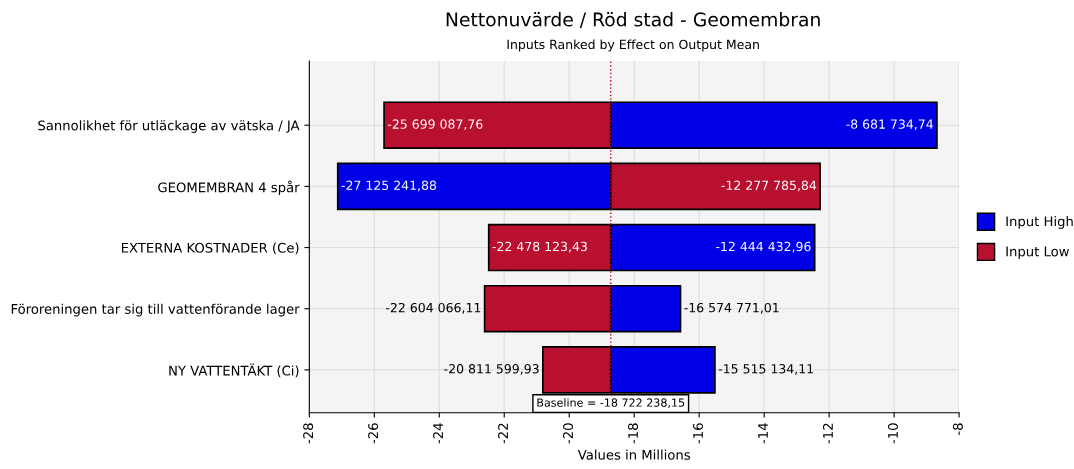  Describe the element at coordinates (1037, 252) in the screenshot. I see `legend-label: Input Low` at that location.